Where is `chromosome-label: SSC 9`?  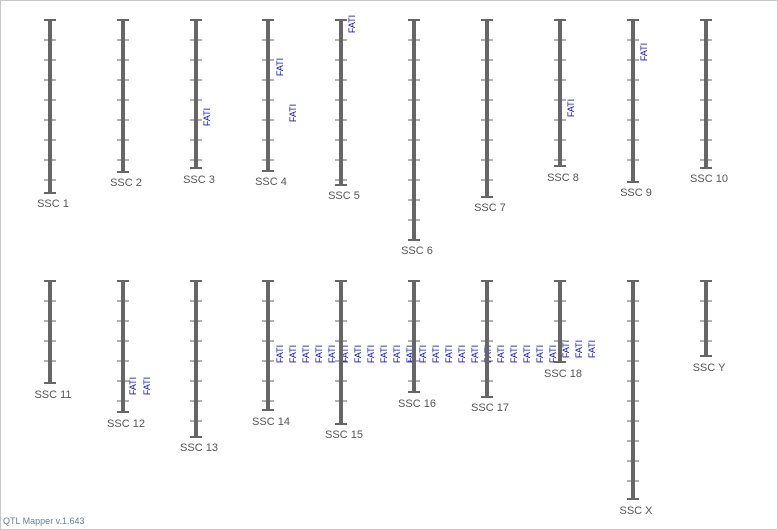 chromosome-label: SSC 9 is located at coordinates (636, 193).